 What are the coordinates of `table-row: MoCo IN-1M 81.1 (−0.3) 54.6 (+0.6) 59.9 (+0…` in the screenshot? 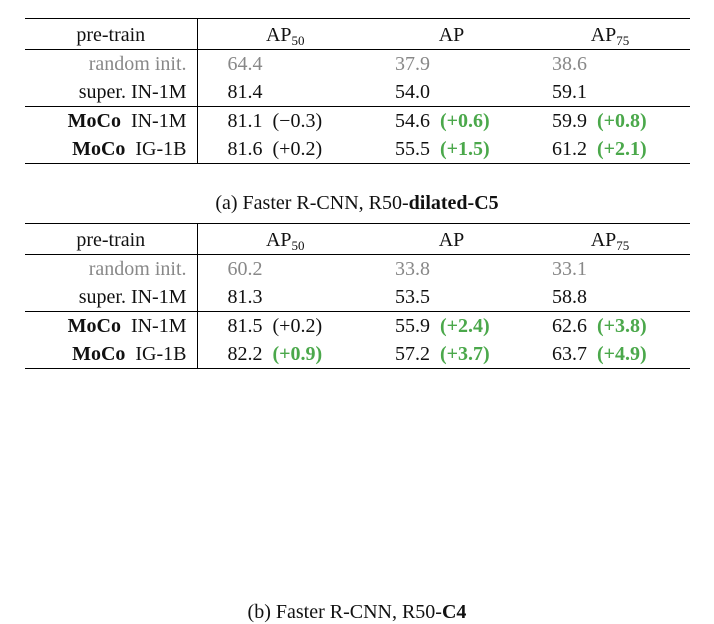 It's located at (357, 120).